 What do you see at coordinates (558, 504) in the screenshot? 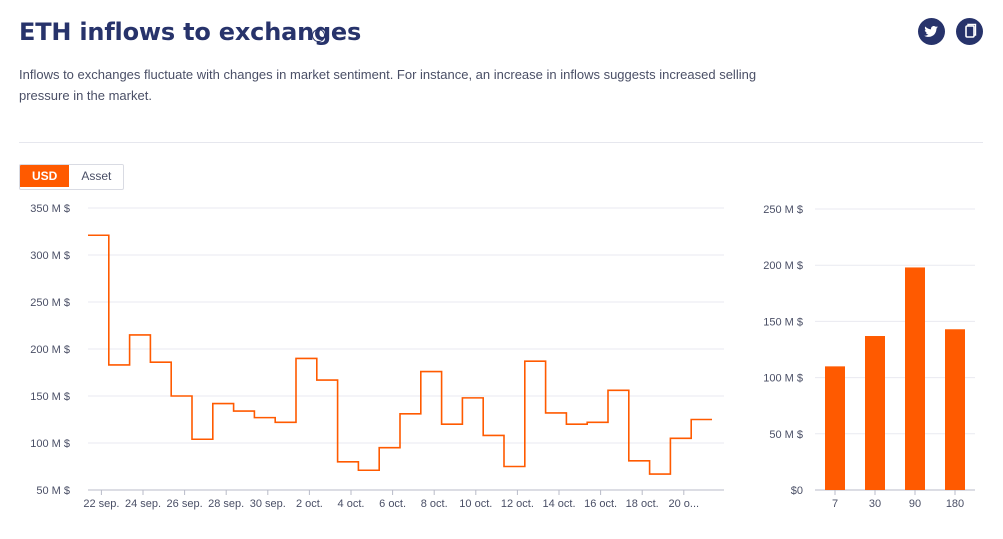
I see `x-tick-label: 14 oct.` at bounding box center [558, 504].